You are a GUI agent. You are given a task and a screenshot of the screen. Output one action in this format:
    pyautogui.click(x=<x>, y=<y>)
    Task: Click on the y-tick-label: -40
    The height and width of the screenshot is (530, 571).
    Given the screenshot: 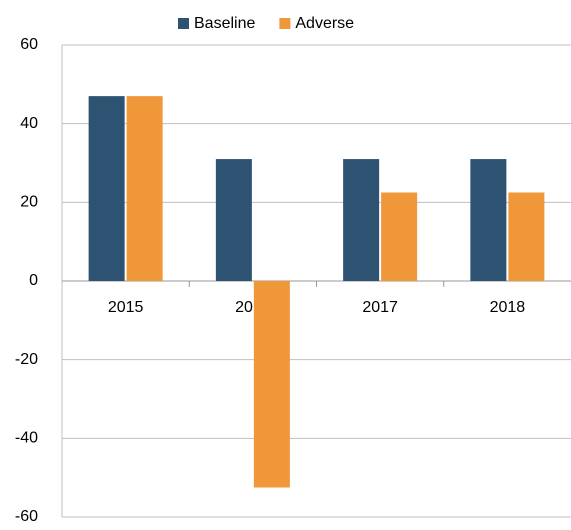 What is the action you would take?
    pyautogui.click(x=26, y=438)
    